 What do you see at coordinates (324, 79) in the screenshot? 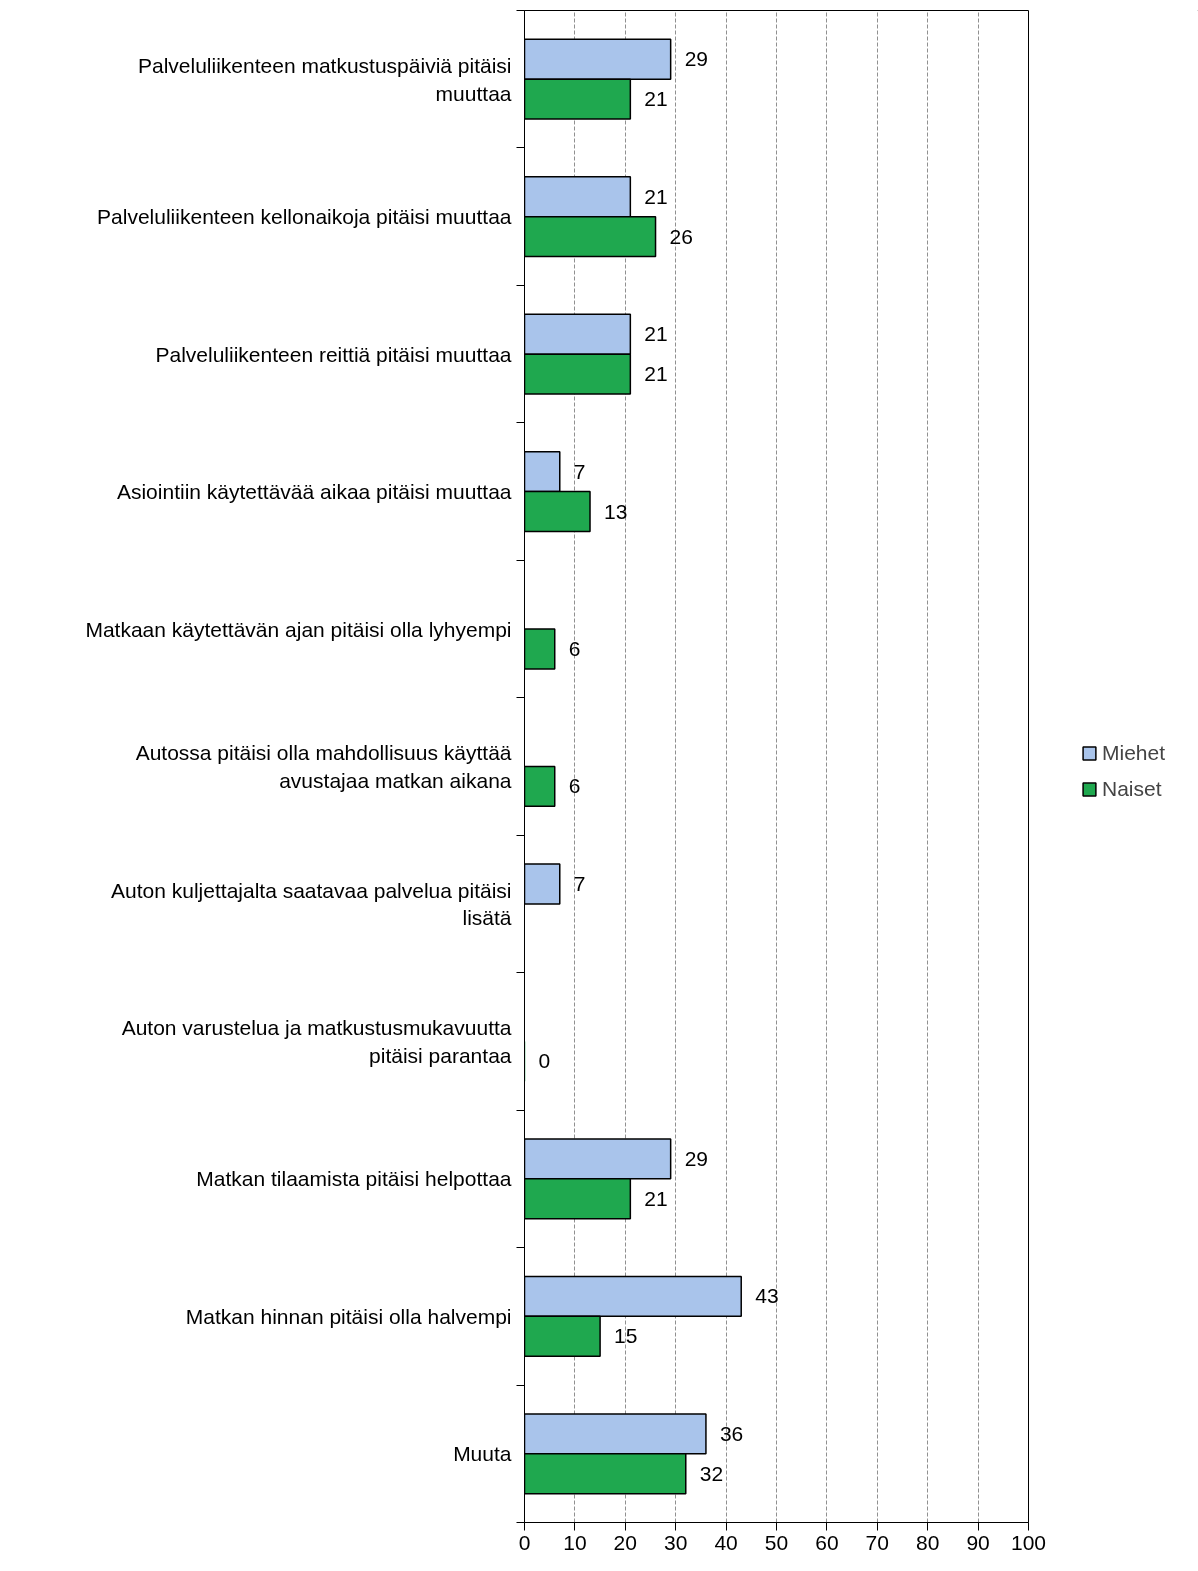
I see `y-tick-label: Palveluliikenteen matkustuspäiviä pitäisi muuttaa` at bounding box center [324, 79].